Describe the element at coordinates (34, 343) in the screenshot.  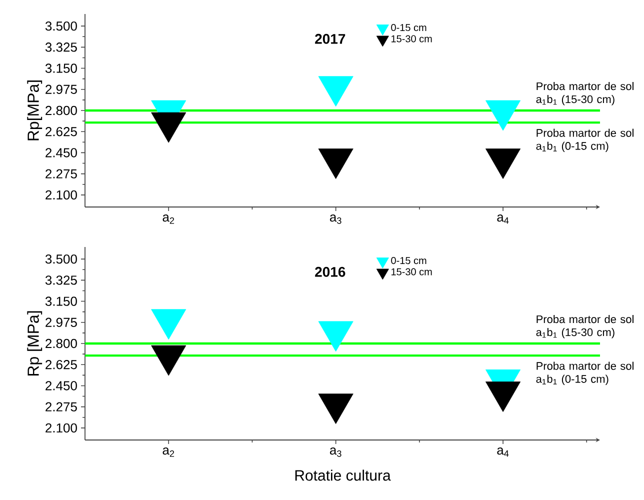
I see `y-axis-title: Rp [MPa]` at that location.